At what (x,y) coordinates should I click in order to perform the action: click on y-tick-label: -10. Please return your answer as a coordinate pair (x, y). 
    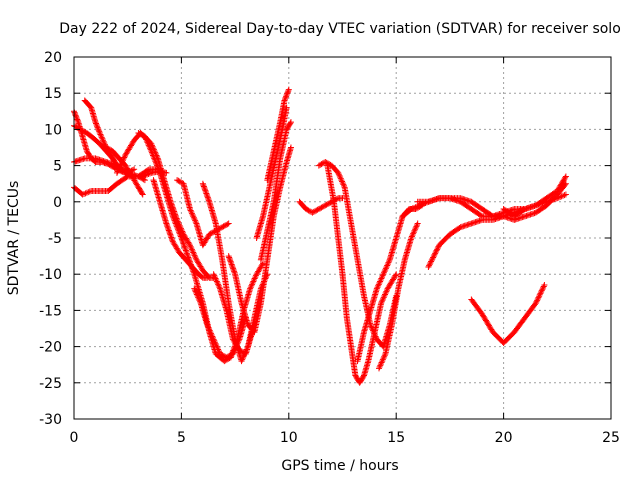
    Looking at the image, I should click on (50, 275).